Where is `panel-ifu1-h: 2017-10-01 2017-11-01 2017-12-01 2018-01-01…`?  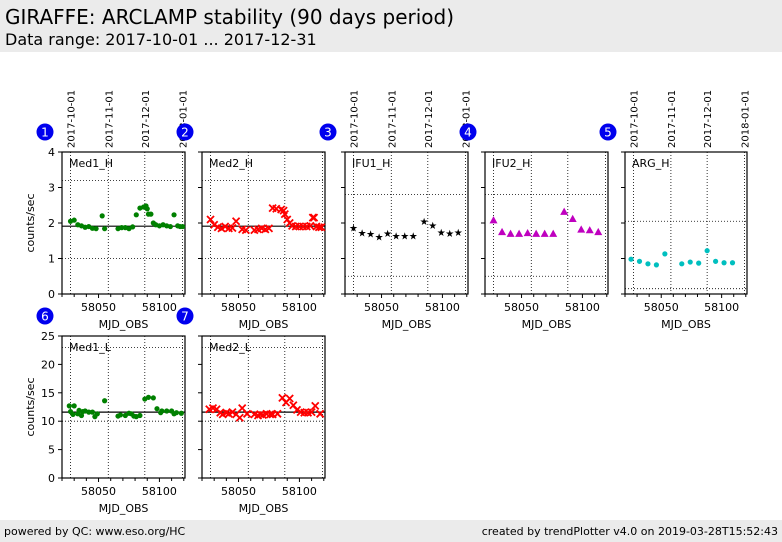 panel-ifu1-h: 2017-10-01 2017-11-01 2017-12-01 2018-01-01… is located at coordinates (396, 210).